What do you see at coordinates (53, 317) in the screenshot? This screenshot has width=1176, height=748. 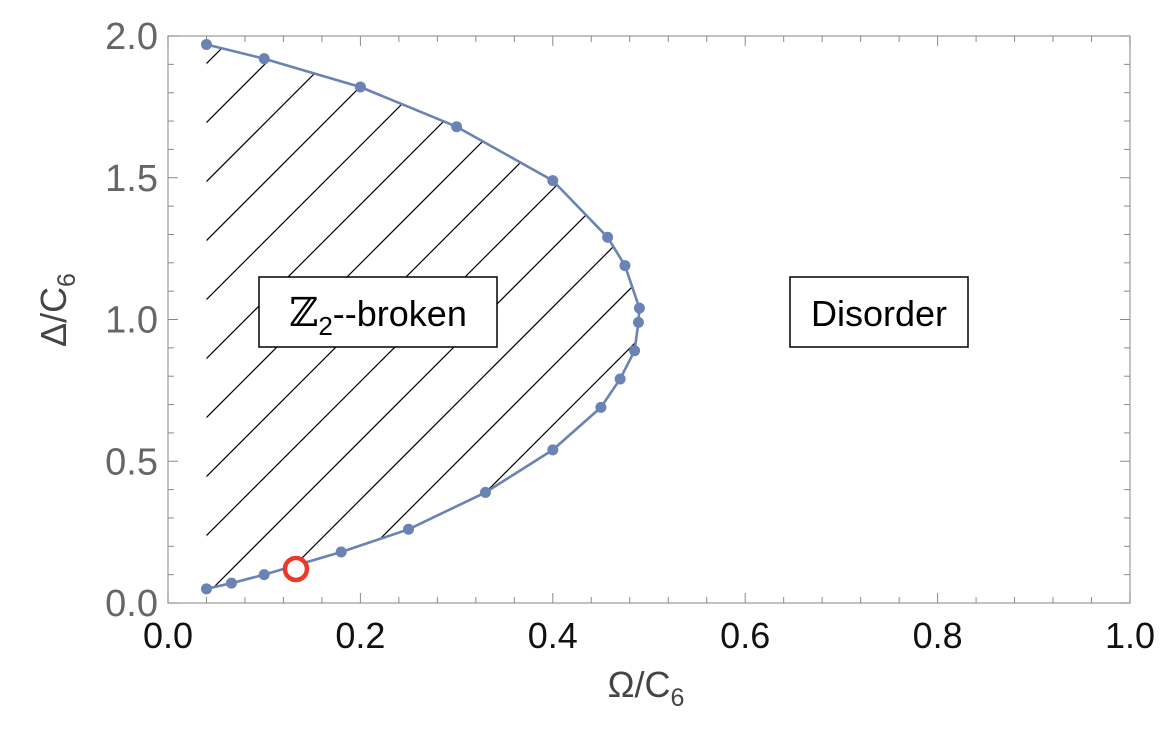 I see `y-axis-title-main: Δ/C` at bounding box center [53, 317].